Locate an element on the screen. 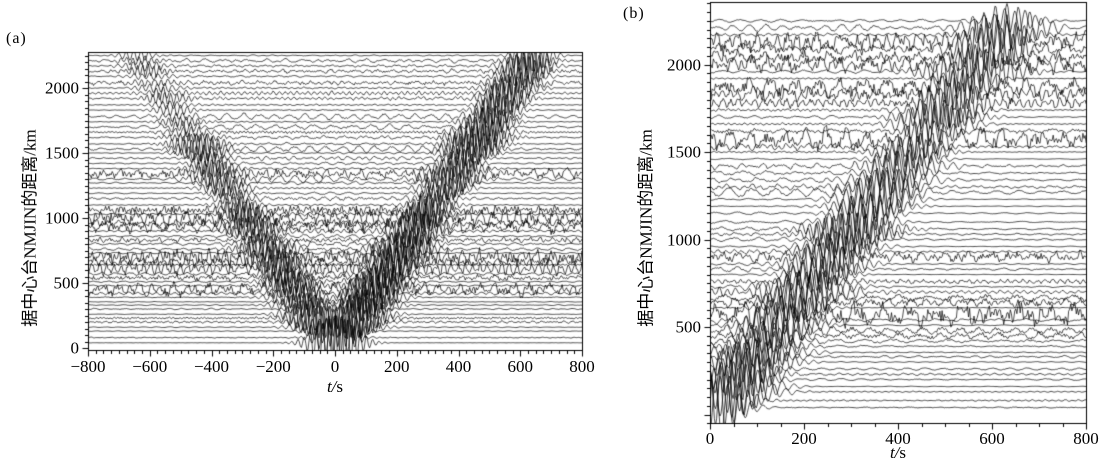 The image size is (1104, 469). panel-a-x-tick-label: −800 is located at coordinates (88, 366).